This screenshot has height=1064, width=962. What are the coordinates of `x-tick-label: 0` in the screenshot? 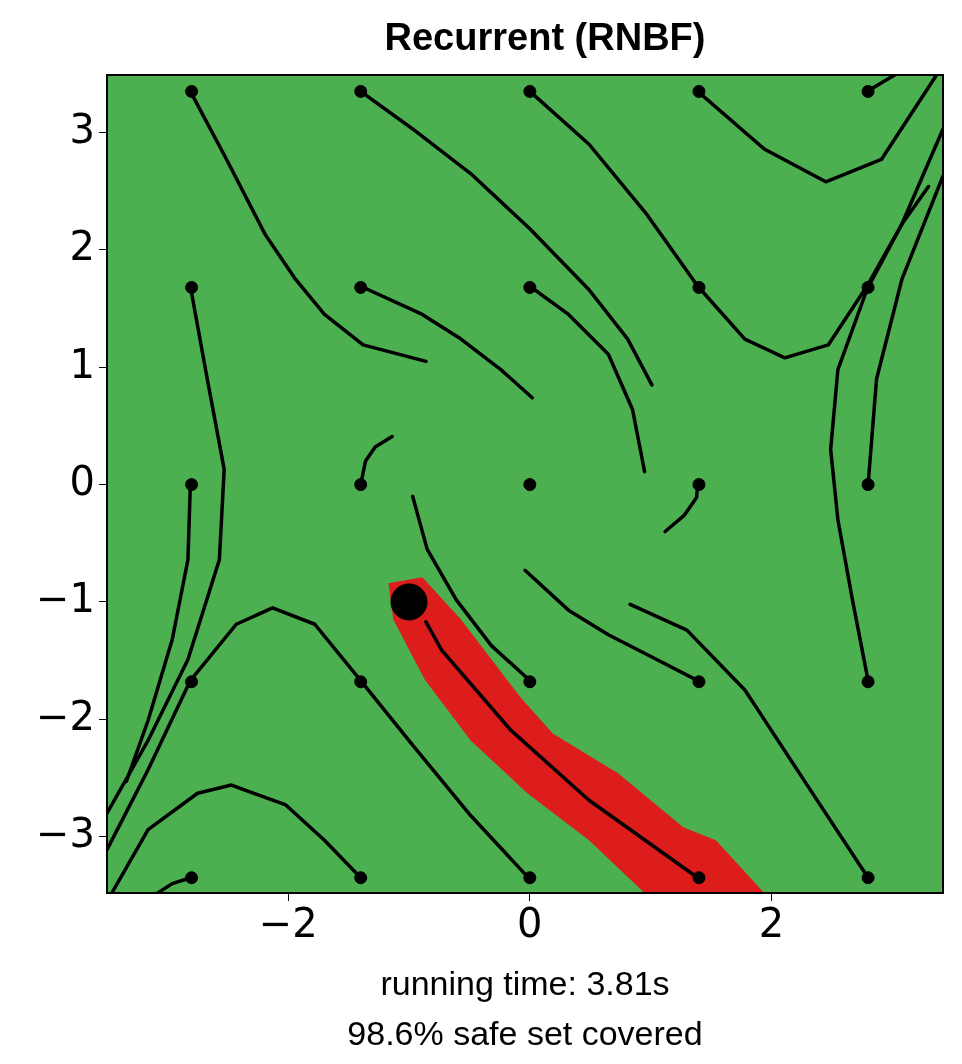 It's located at (530, 923).